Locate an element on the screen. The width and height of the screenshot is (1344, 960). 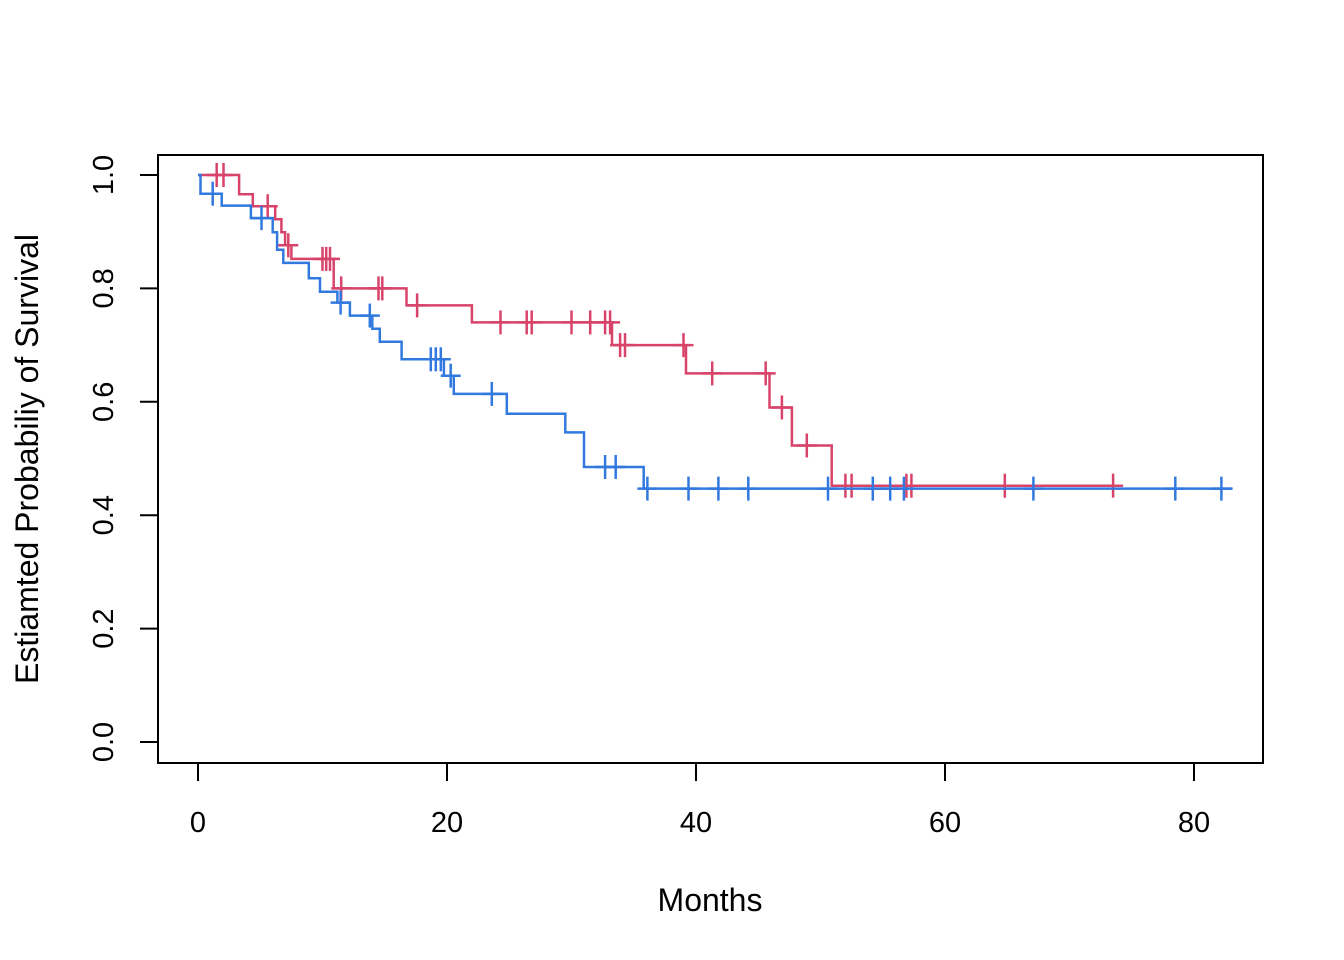
x-axis-title: Months is located at coordinates (710, 900).